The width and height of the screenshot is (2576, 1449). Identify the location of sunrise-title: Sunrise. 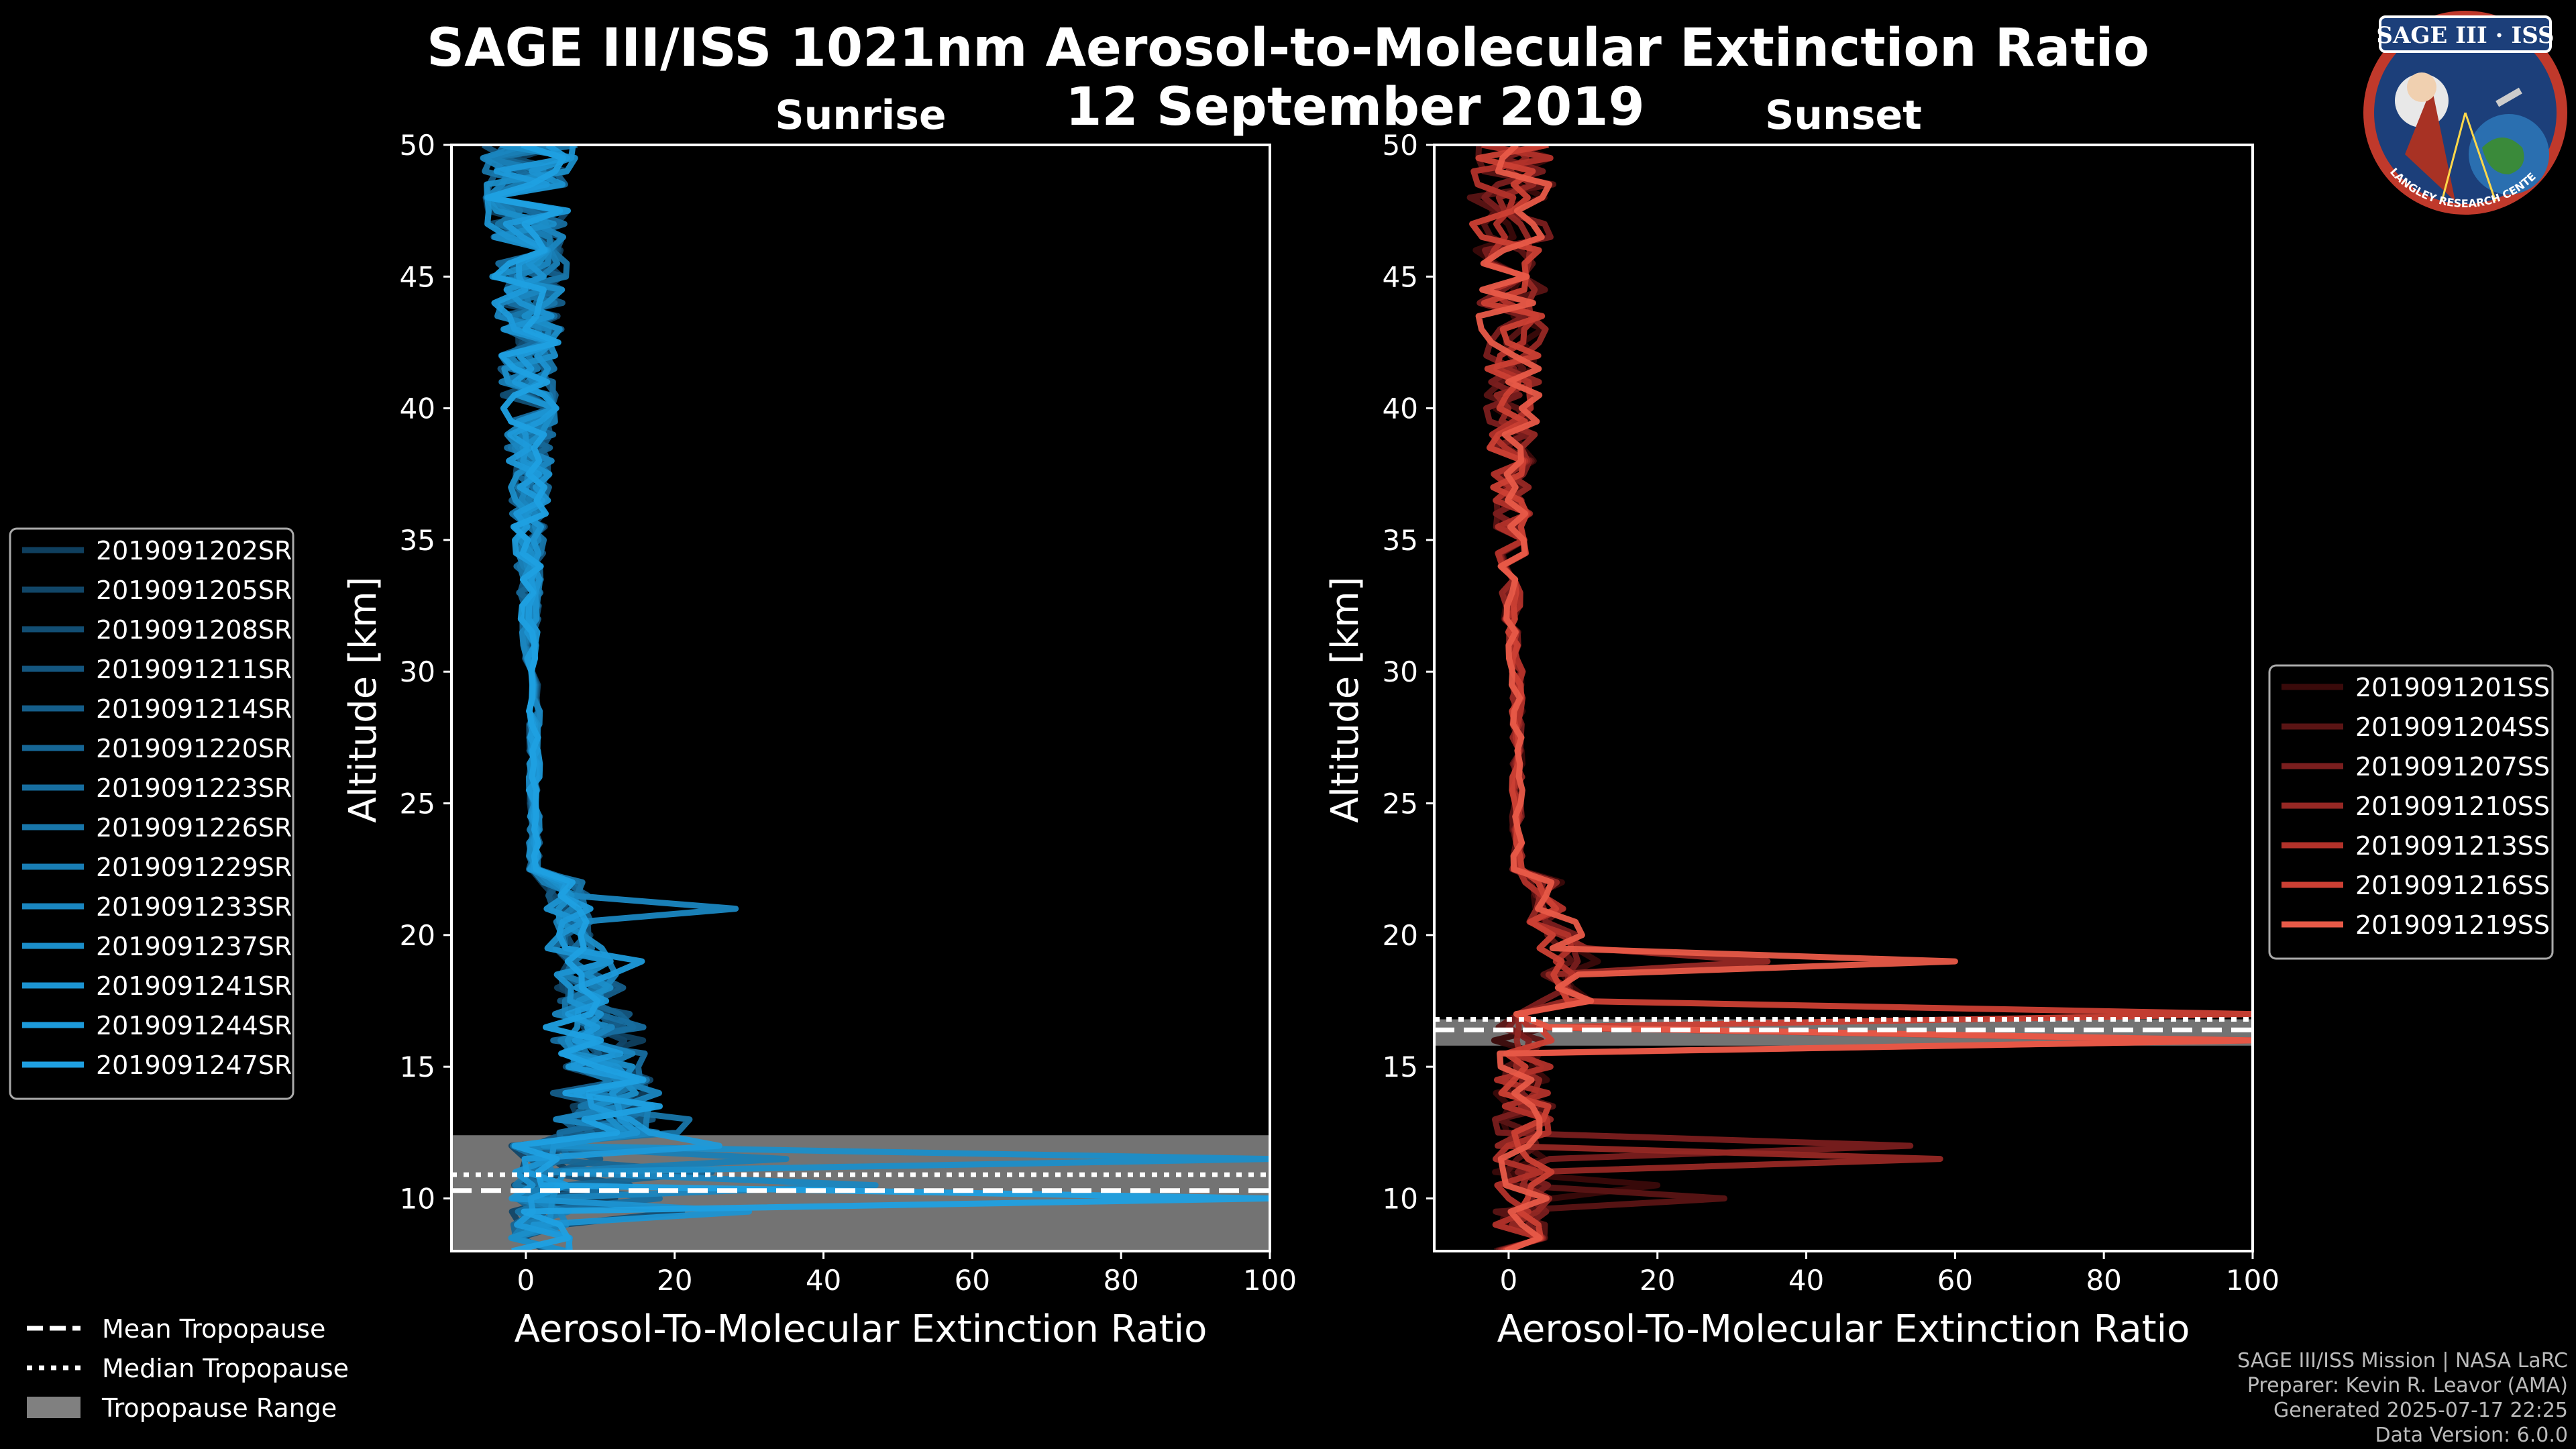
(860, 115).